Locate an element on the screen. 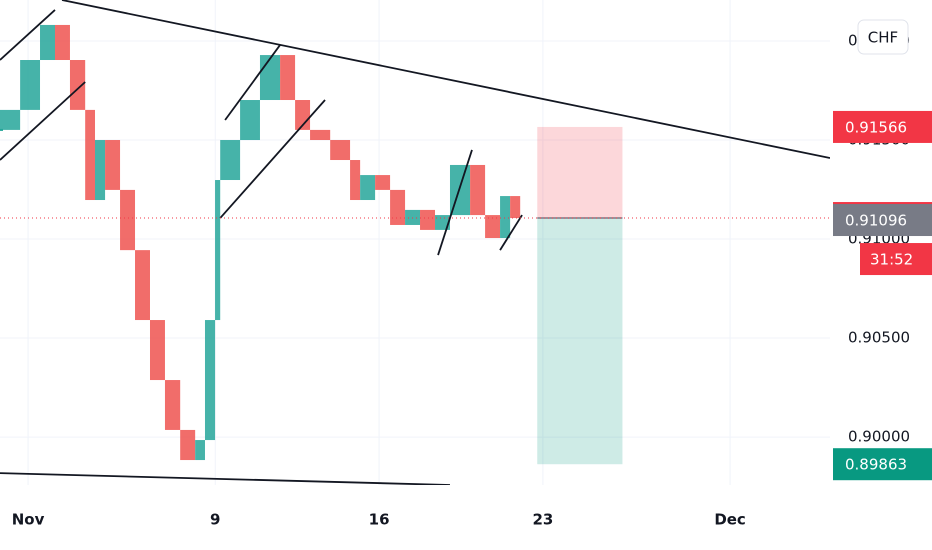 The height and width of the screenshot is (550, 932). price-label: 0.89863 is located at coordinates (876, 465).